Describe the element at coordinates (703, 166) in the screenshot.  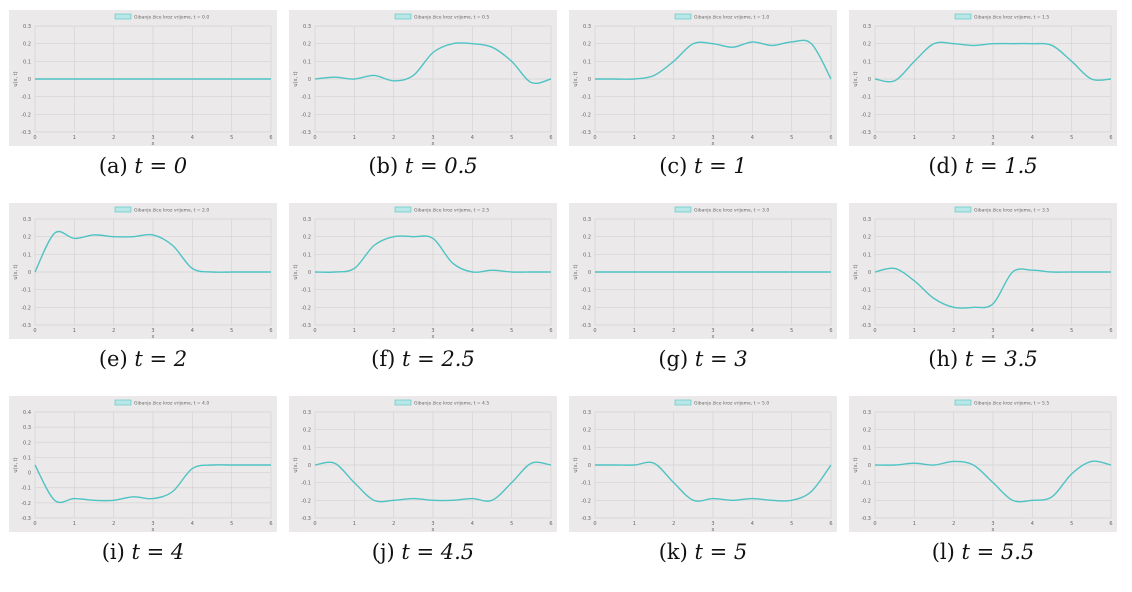
I see `subfigure-caption: (c) t = 1` at that location.